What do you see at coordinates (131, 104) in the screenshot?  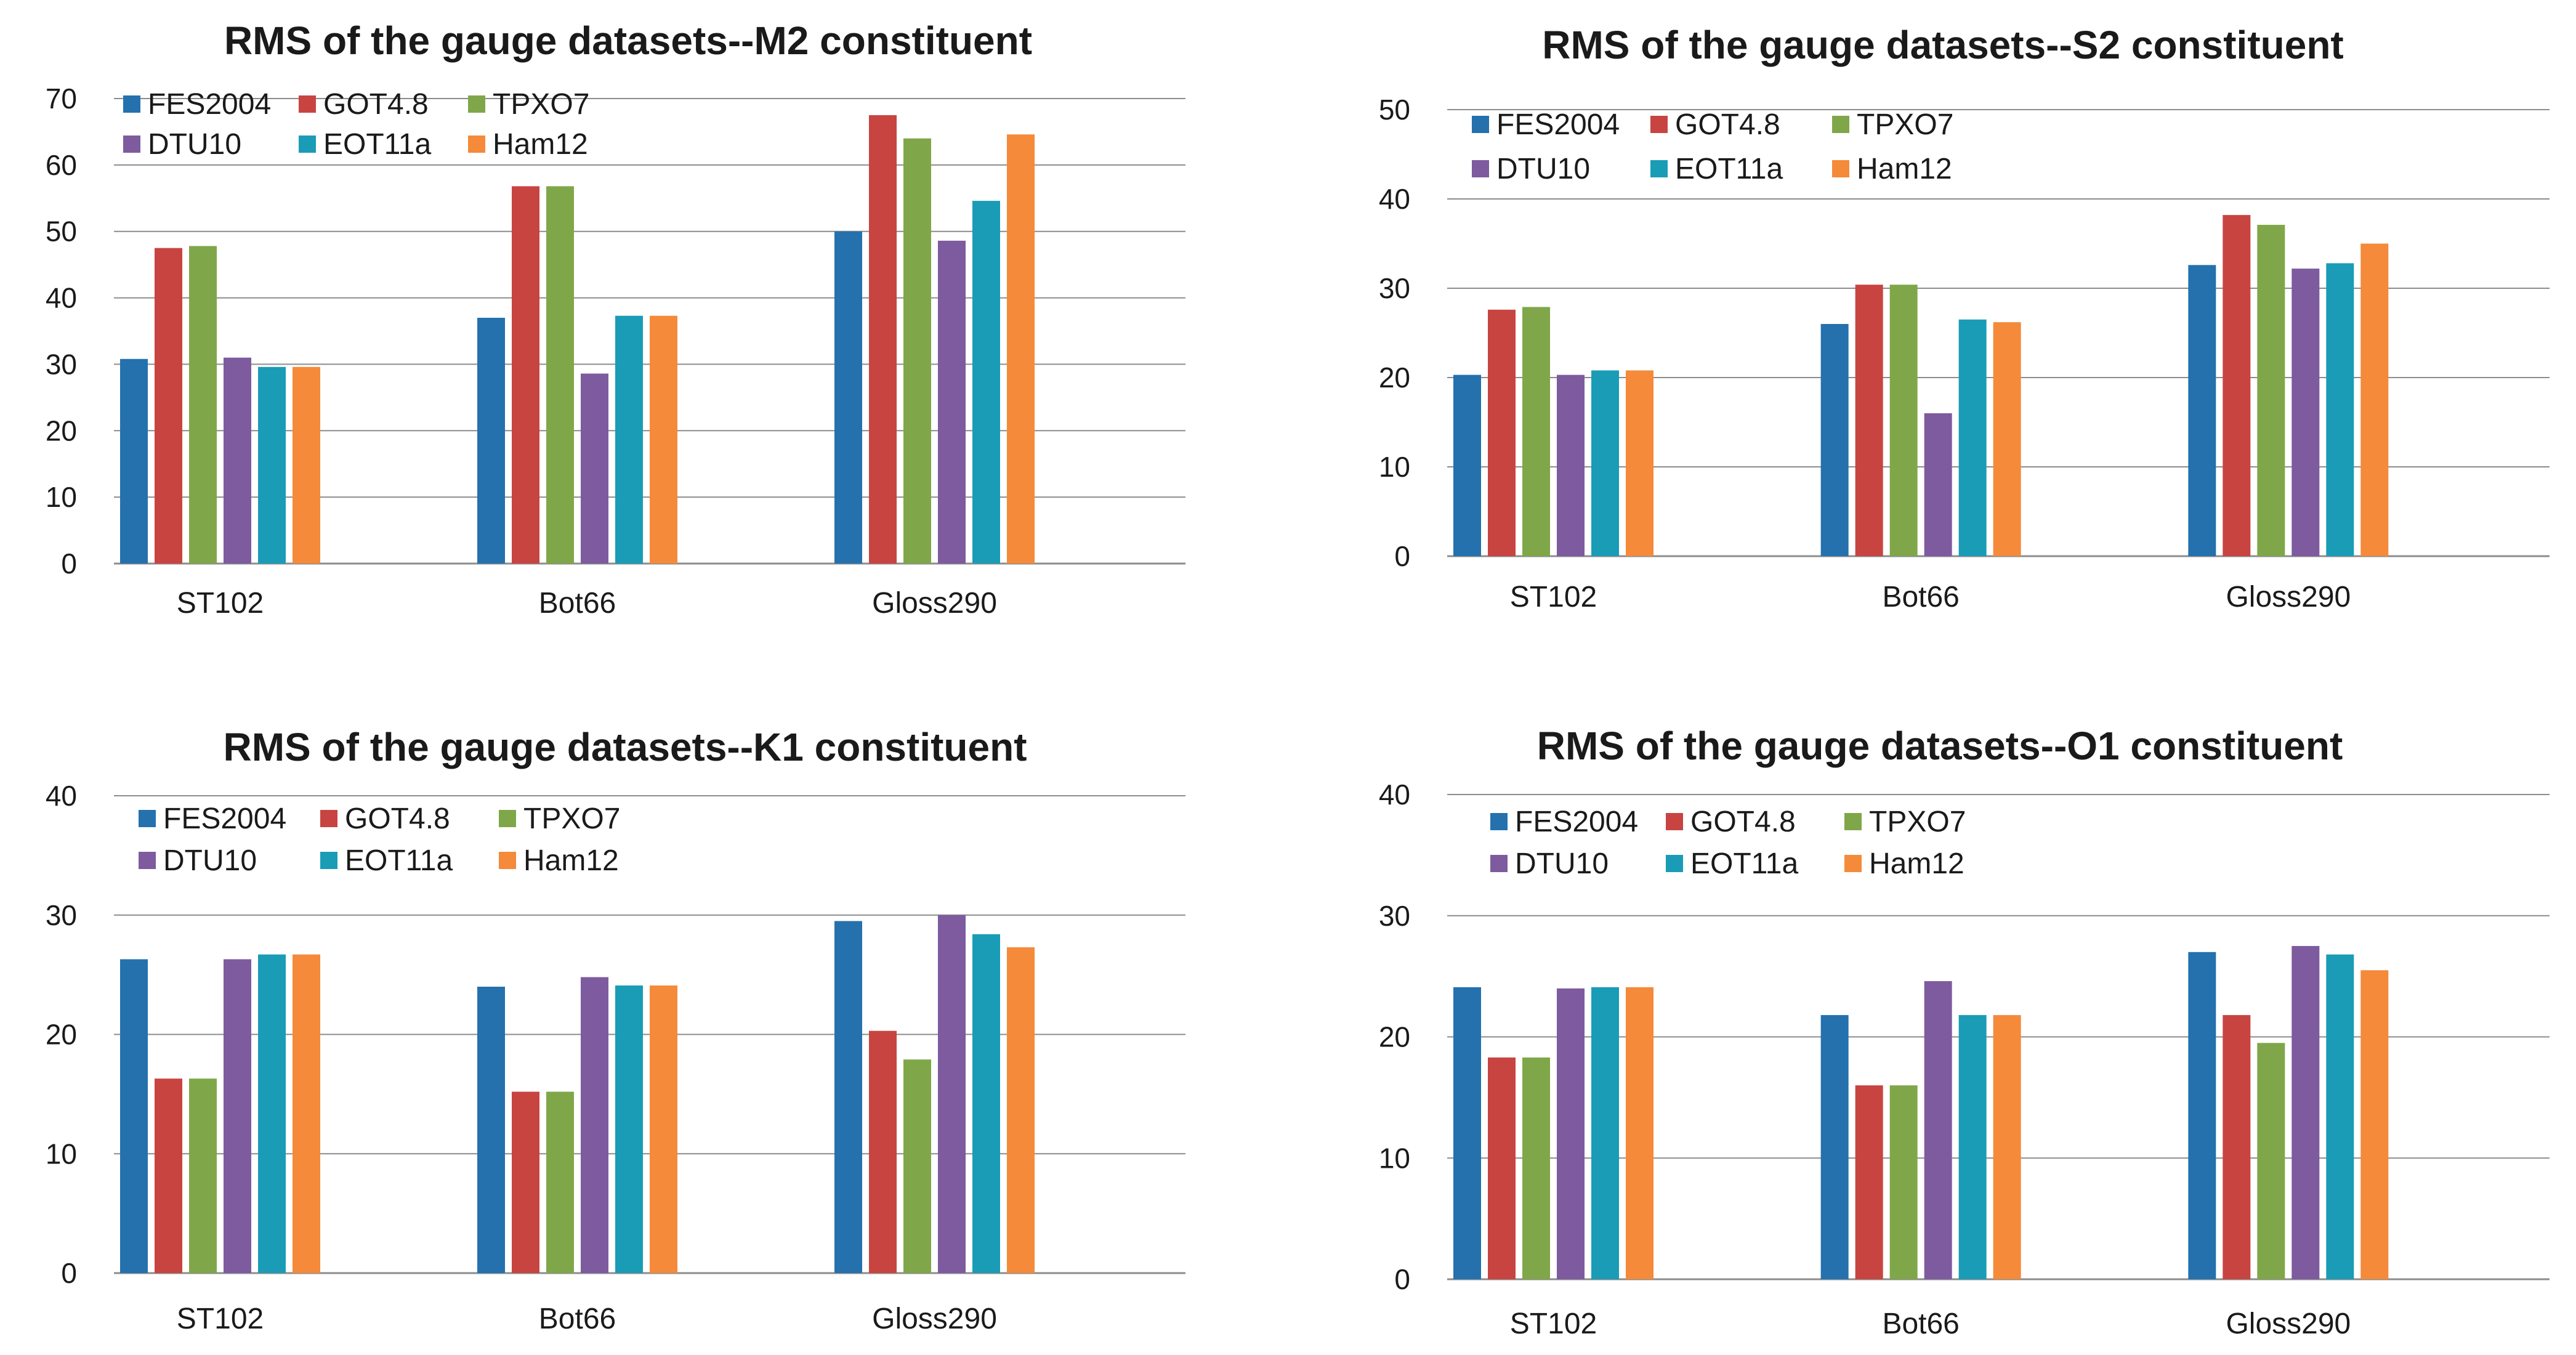 I see `legend-swatch-fes2004` at bounding box center [131, 104].